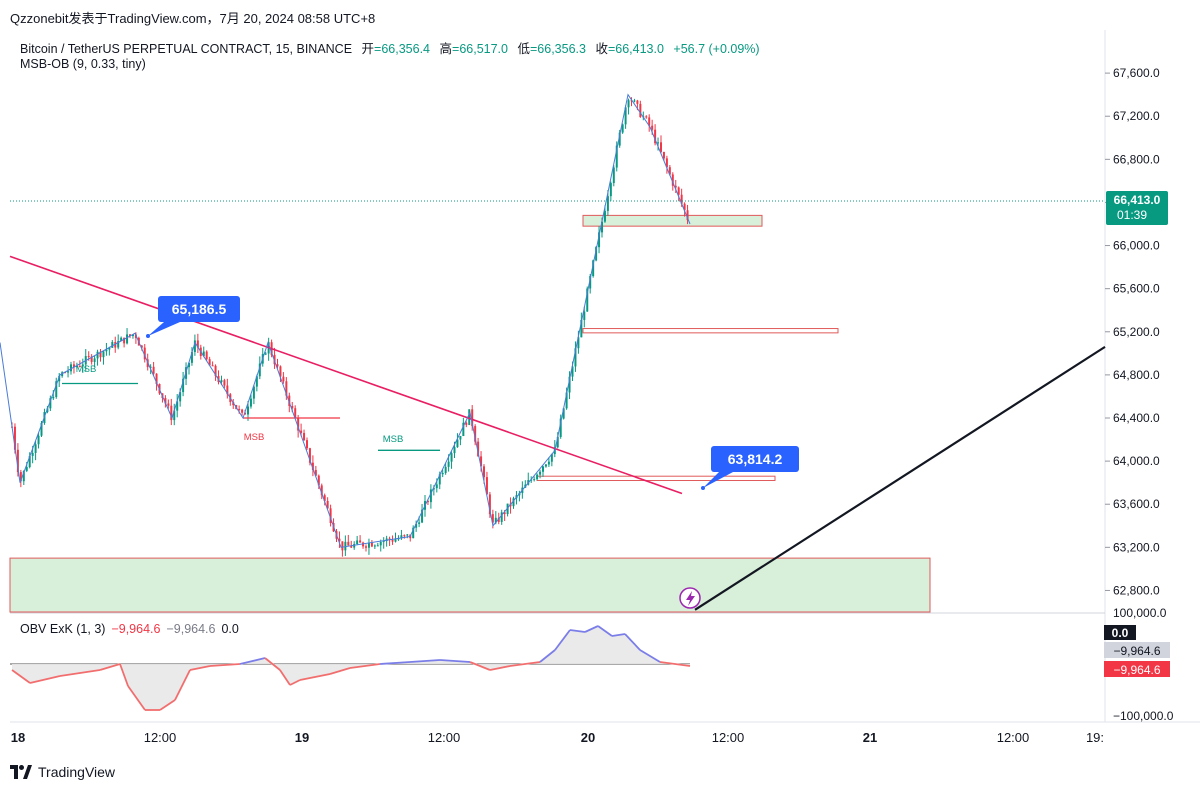 This screenshot has height=791, width=1200. Describe the element at coordinates (1136, 547) in the screenshot. I see `y-tick-label: 63,200.0` at that location.